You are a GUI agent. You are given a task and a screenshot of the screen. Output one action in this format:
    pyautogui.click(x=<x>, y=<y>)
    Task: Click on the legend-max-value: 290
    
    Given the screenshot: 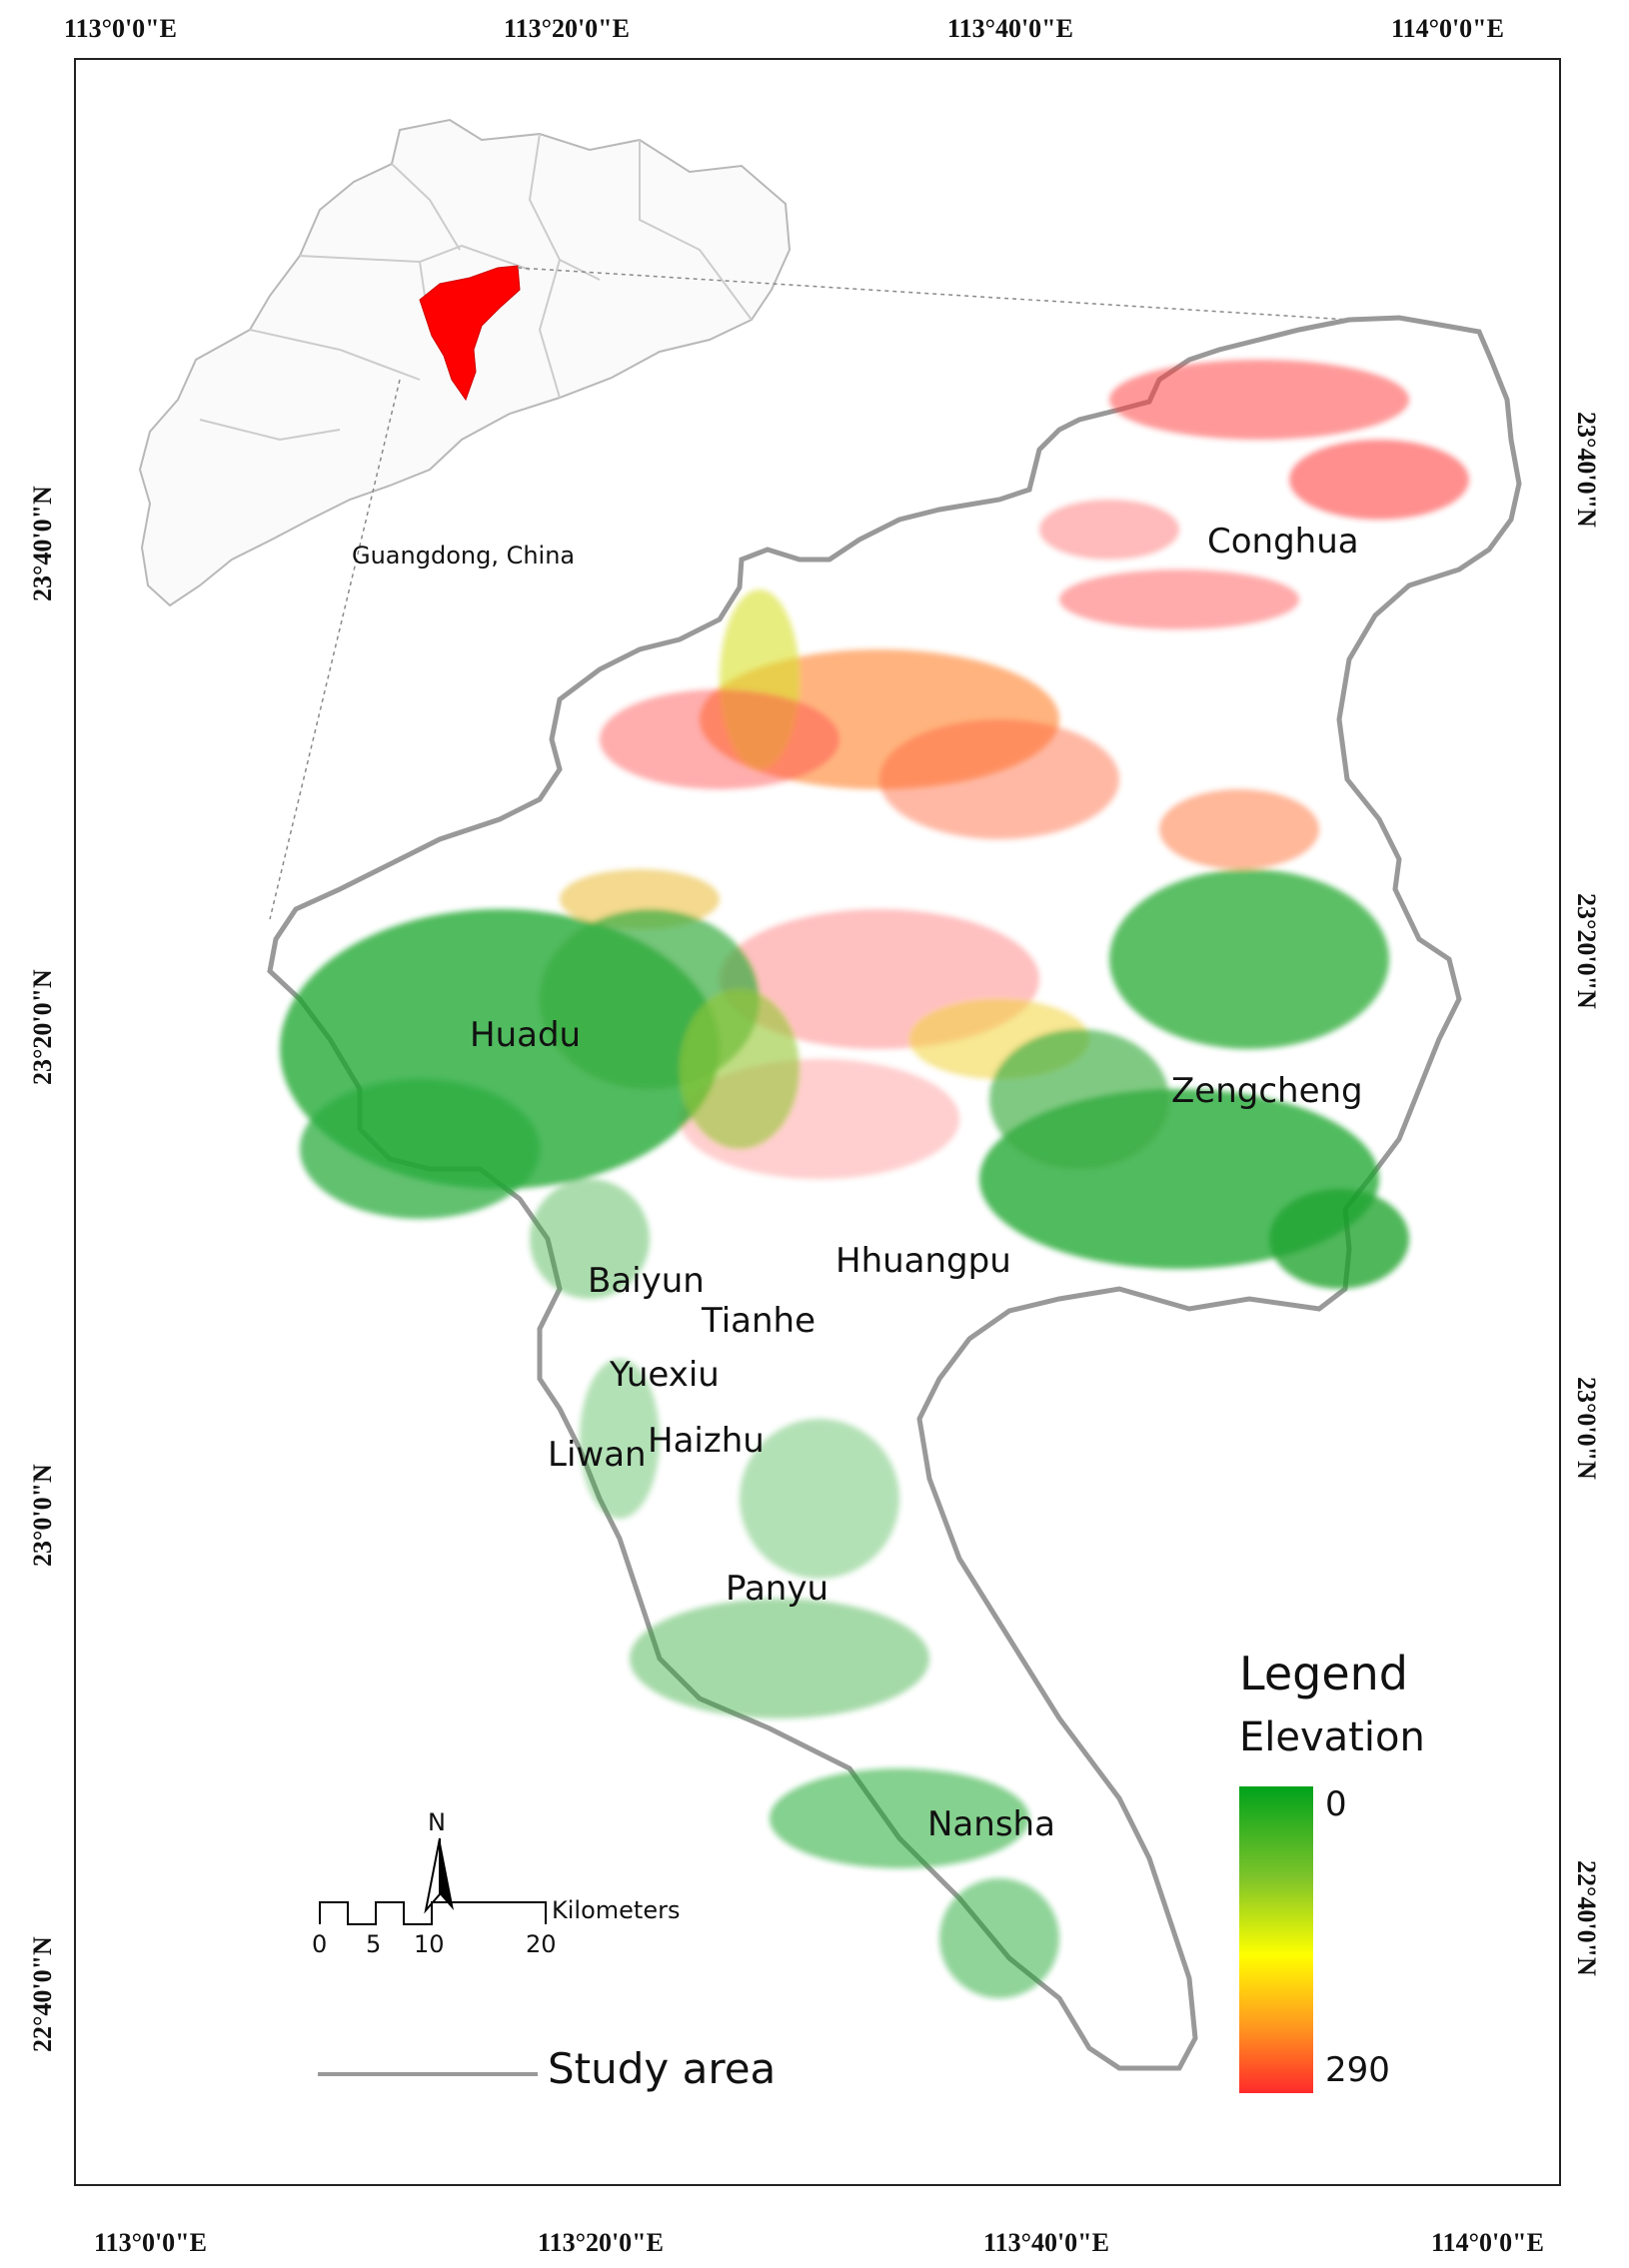 What is the action you would take?
    pyautogui.click(x=1358, y=2070)
    